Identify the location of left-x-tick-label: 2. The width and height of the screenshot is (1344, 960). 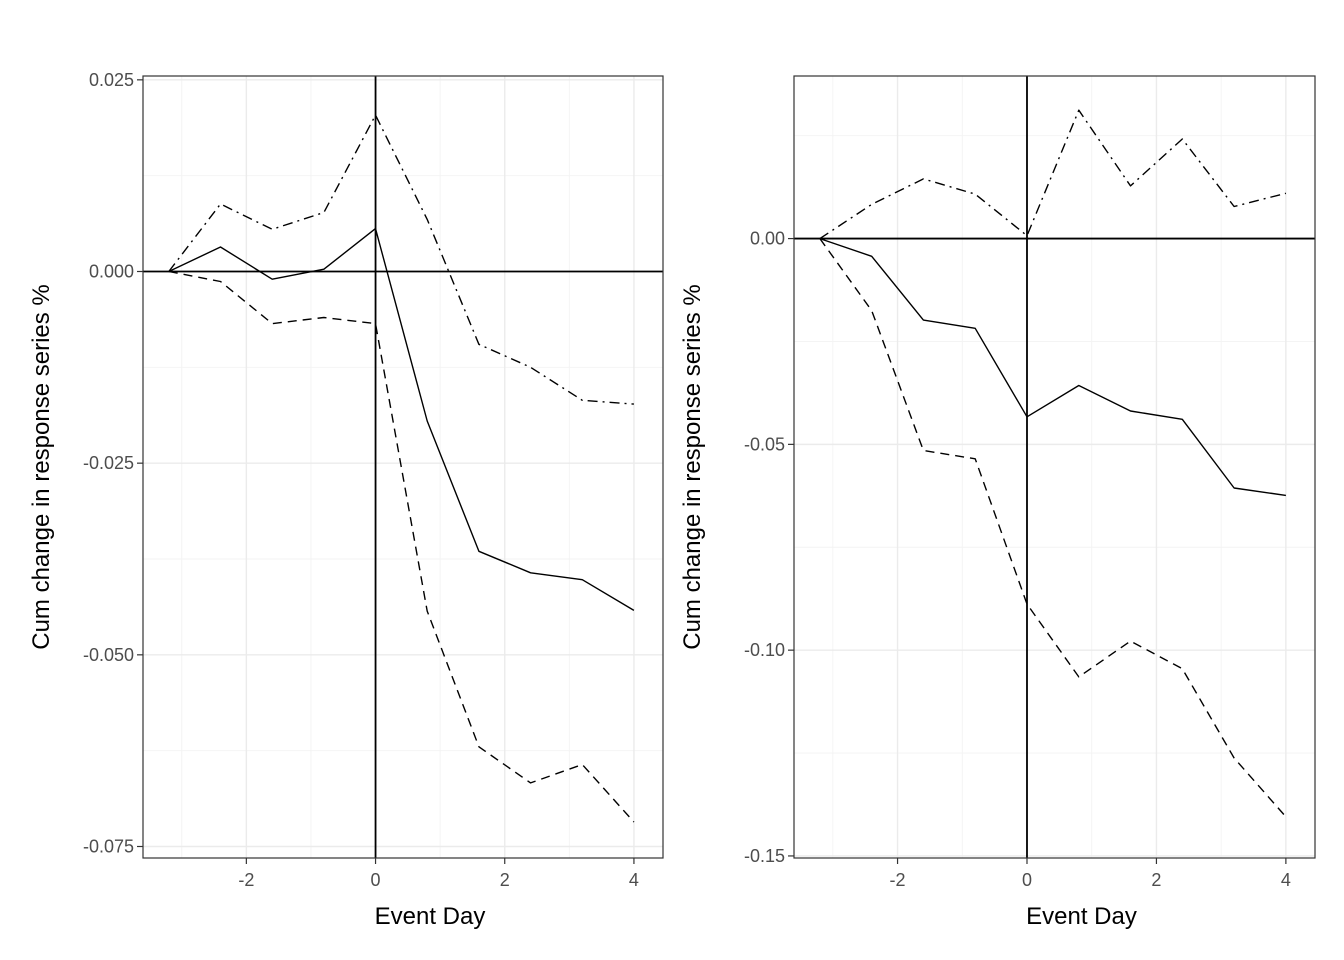
(505, 880).